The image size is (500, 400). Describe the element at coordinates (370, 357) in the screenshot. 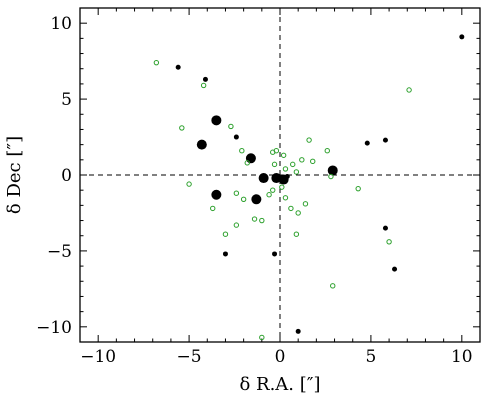

I see `x-tick-label: 5` at that location.